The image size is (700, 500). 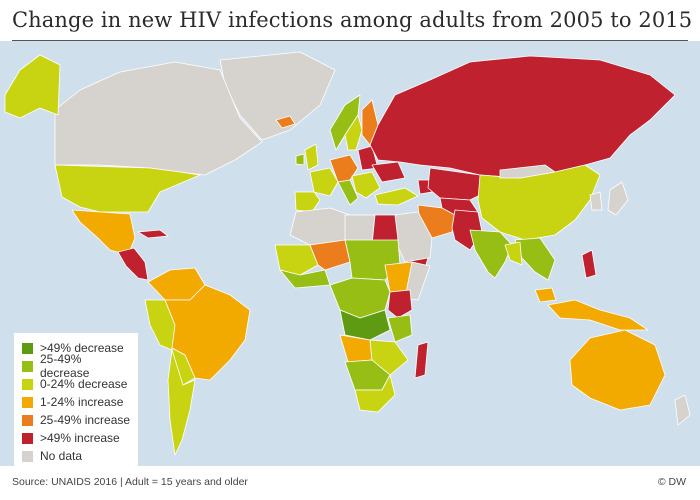 What do you see at coordinates (491, 254) in the screenshot?
I see `region-india` at bounding box center [491, 254].